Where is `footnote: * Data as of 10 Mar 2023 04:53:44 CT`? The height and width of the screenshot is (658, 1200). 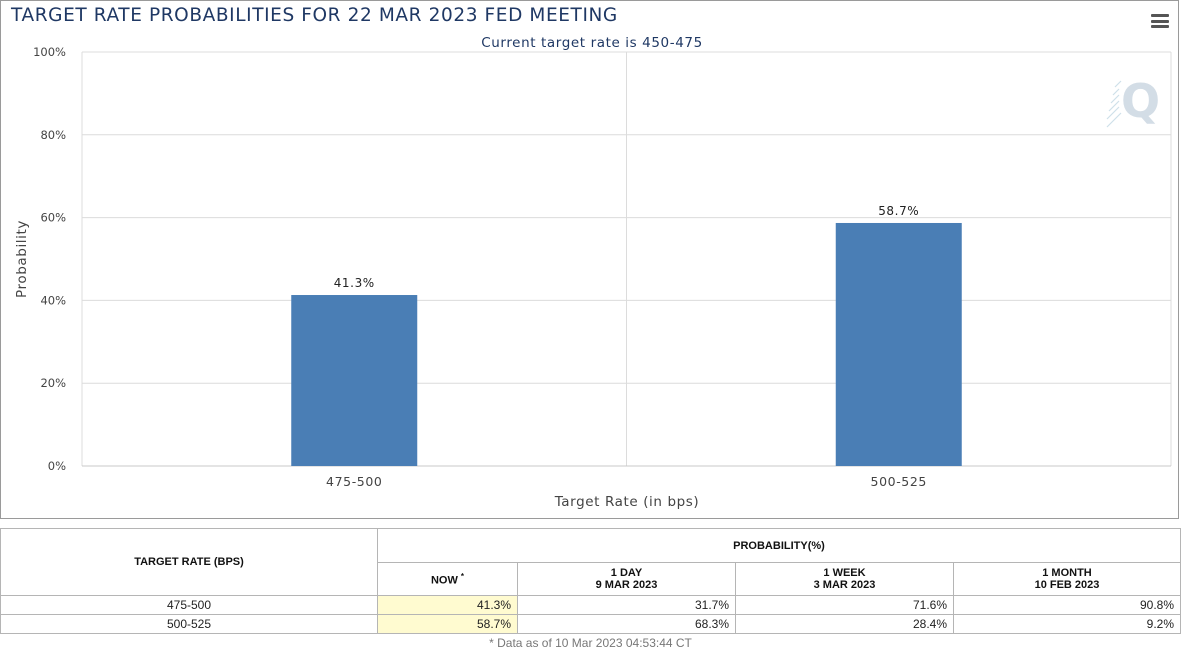 footnote: * Data as of 10 Mar 2023 04:53:44 CT is located at coordinates (590, 642).